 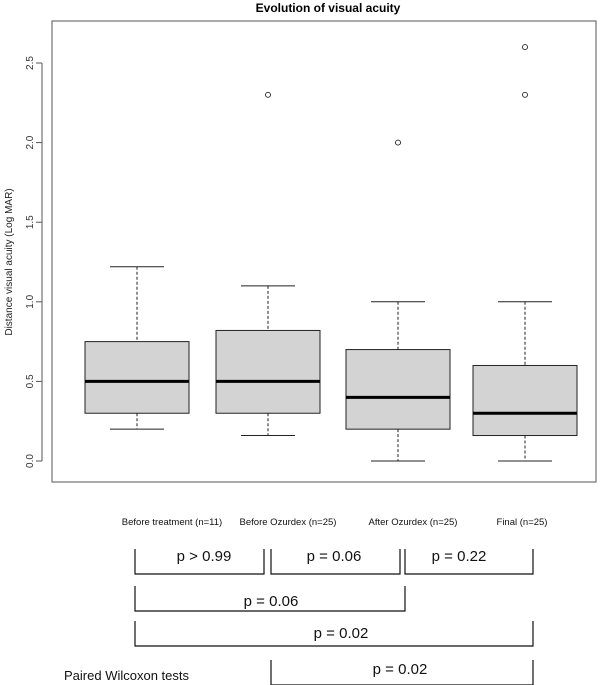 I want to click on y-tick-label: 1.5, so click(x=30, y=222).